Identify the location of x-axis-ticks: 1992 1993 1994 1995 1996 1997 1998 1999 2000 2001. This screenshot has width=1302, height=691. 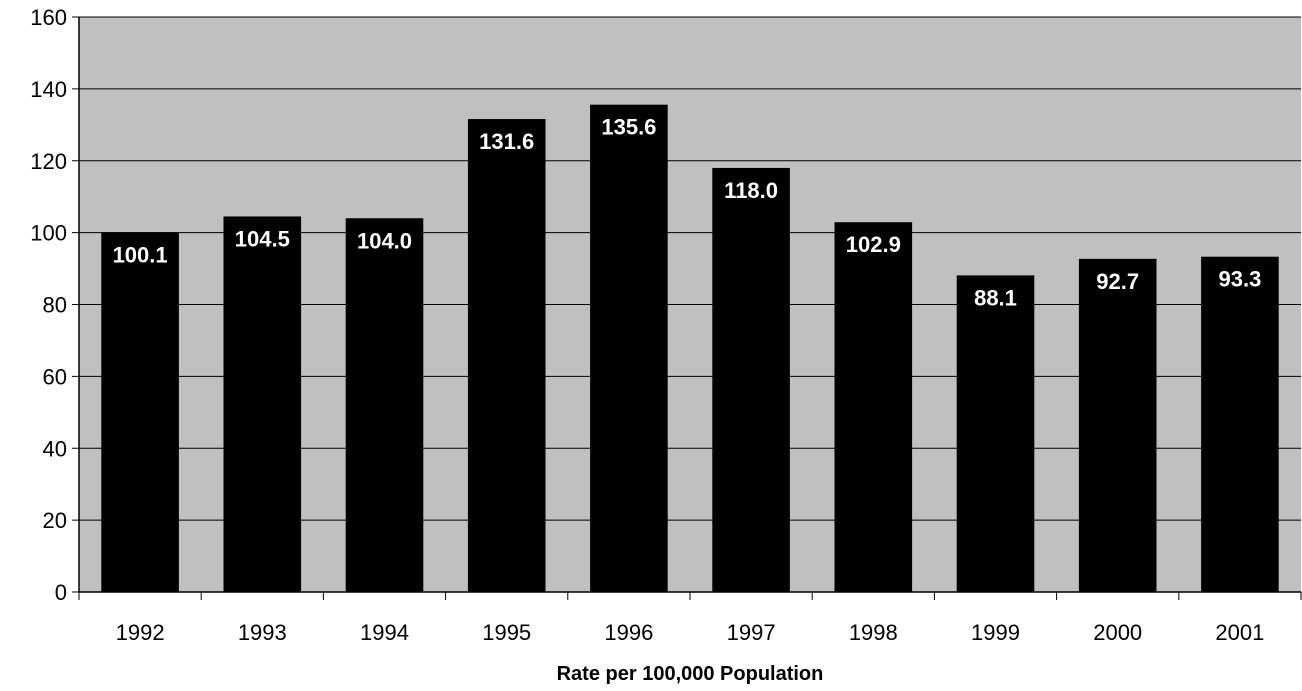
(690, 618).